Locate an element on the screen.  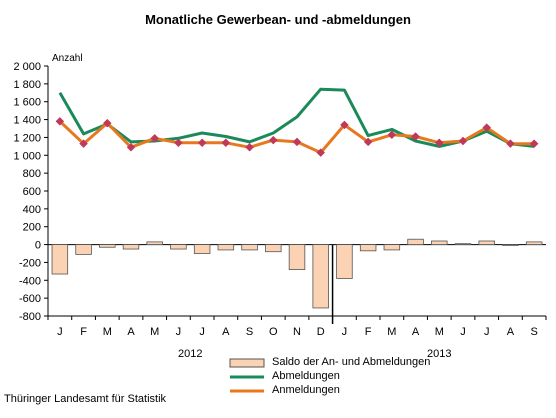
y-tick-label: 0 is located at coordinates (38, 246).